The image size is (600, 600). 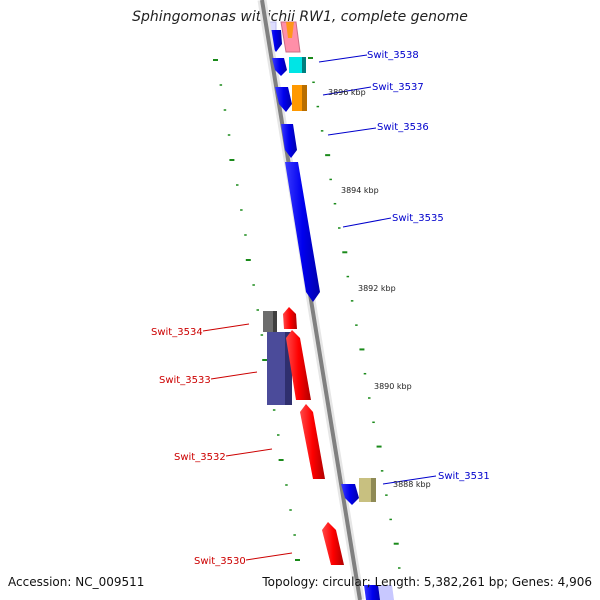 I want to click on kbp-label-3892: 3892 kbp, so click(x=377, y=288).